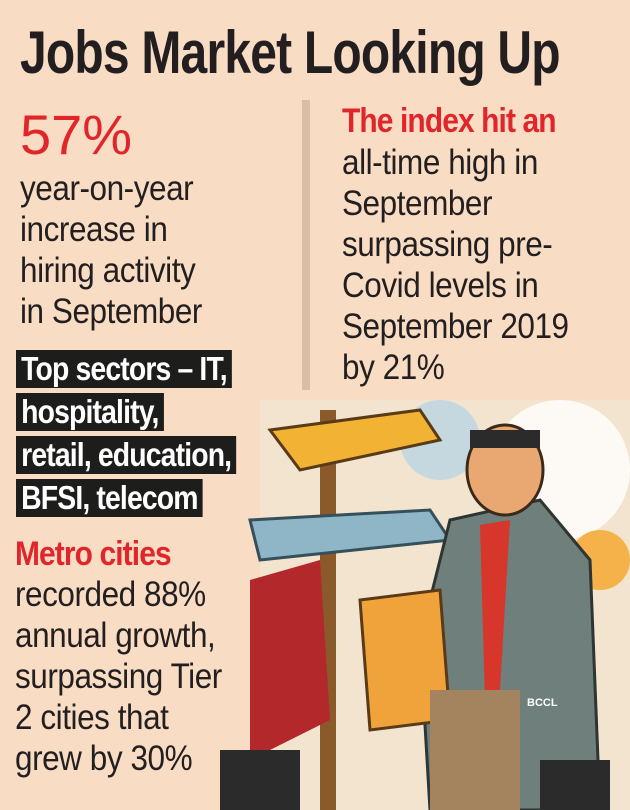 This screenshot has width=630, height=810. What do you see at coordinates (455, 326) in the screenshot?
I see `text-line: September 2019` at bounding box center [455, 326].